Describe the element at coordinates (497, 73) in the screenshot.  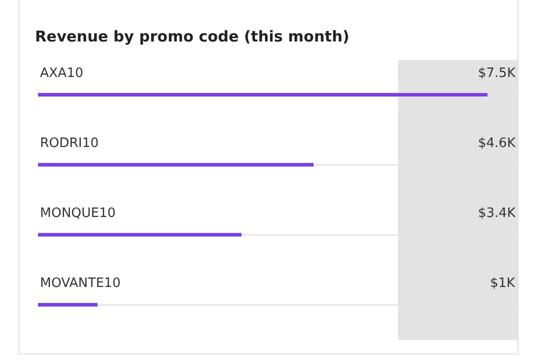
I see `data-label: $7.5K` at that location.